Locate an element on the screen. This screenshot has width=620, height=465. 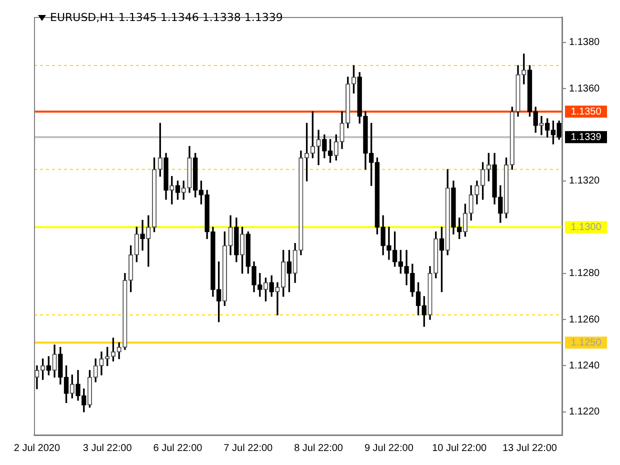
y-tick-label: 1.1280 is located at coordinates (584, 274).